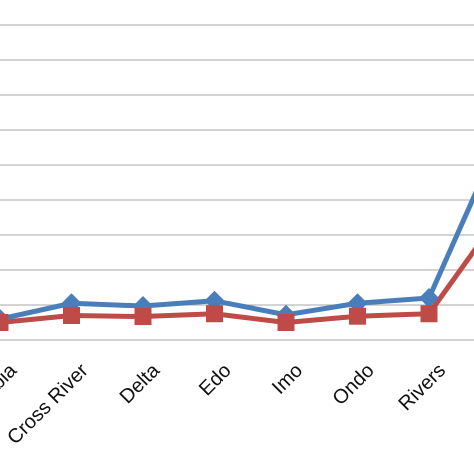  What do you see at coordinates (423, 388) in the screenshot?
I see `x-tick-label: Rivers` at bounding box center [423, 388].